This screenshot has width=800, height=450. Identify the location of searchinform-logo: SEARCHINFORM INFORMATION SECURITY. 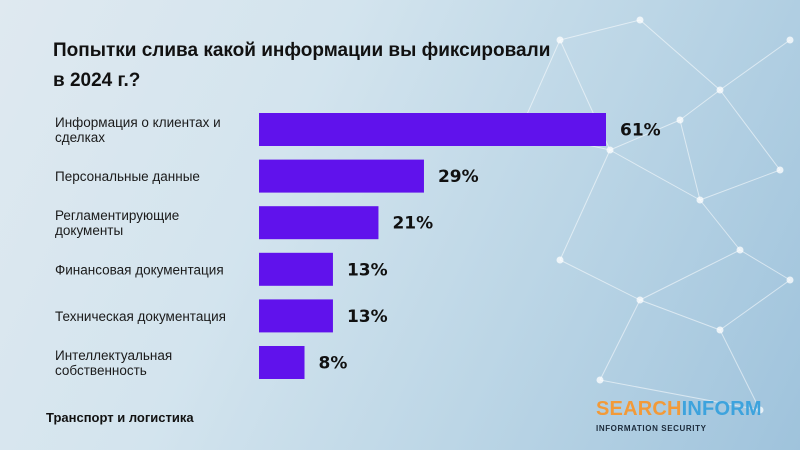
(679, 415).